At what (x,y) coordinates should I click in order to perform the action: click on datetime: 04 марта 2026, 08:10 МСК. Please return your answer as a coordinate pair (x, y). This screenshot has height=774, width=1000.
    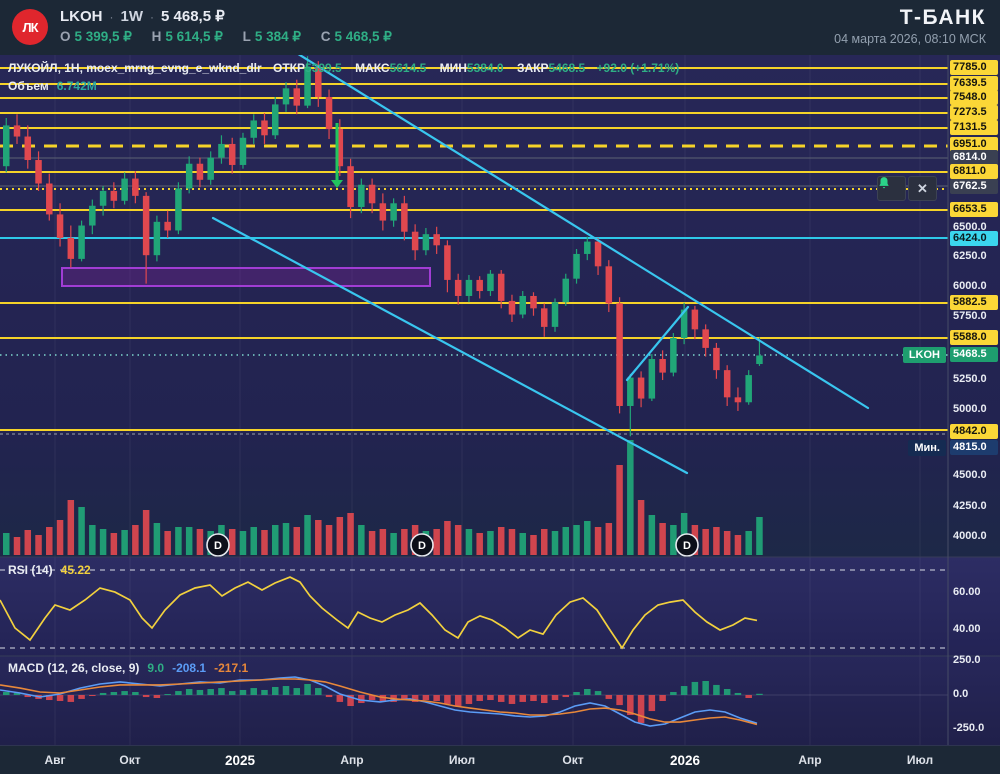
    Looking at the image, I should click on (910, 39).